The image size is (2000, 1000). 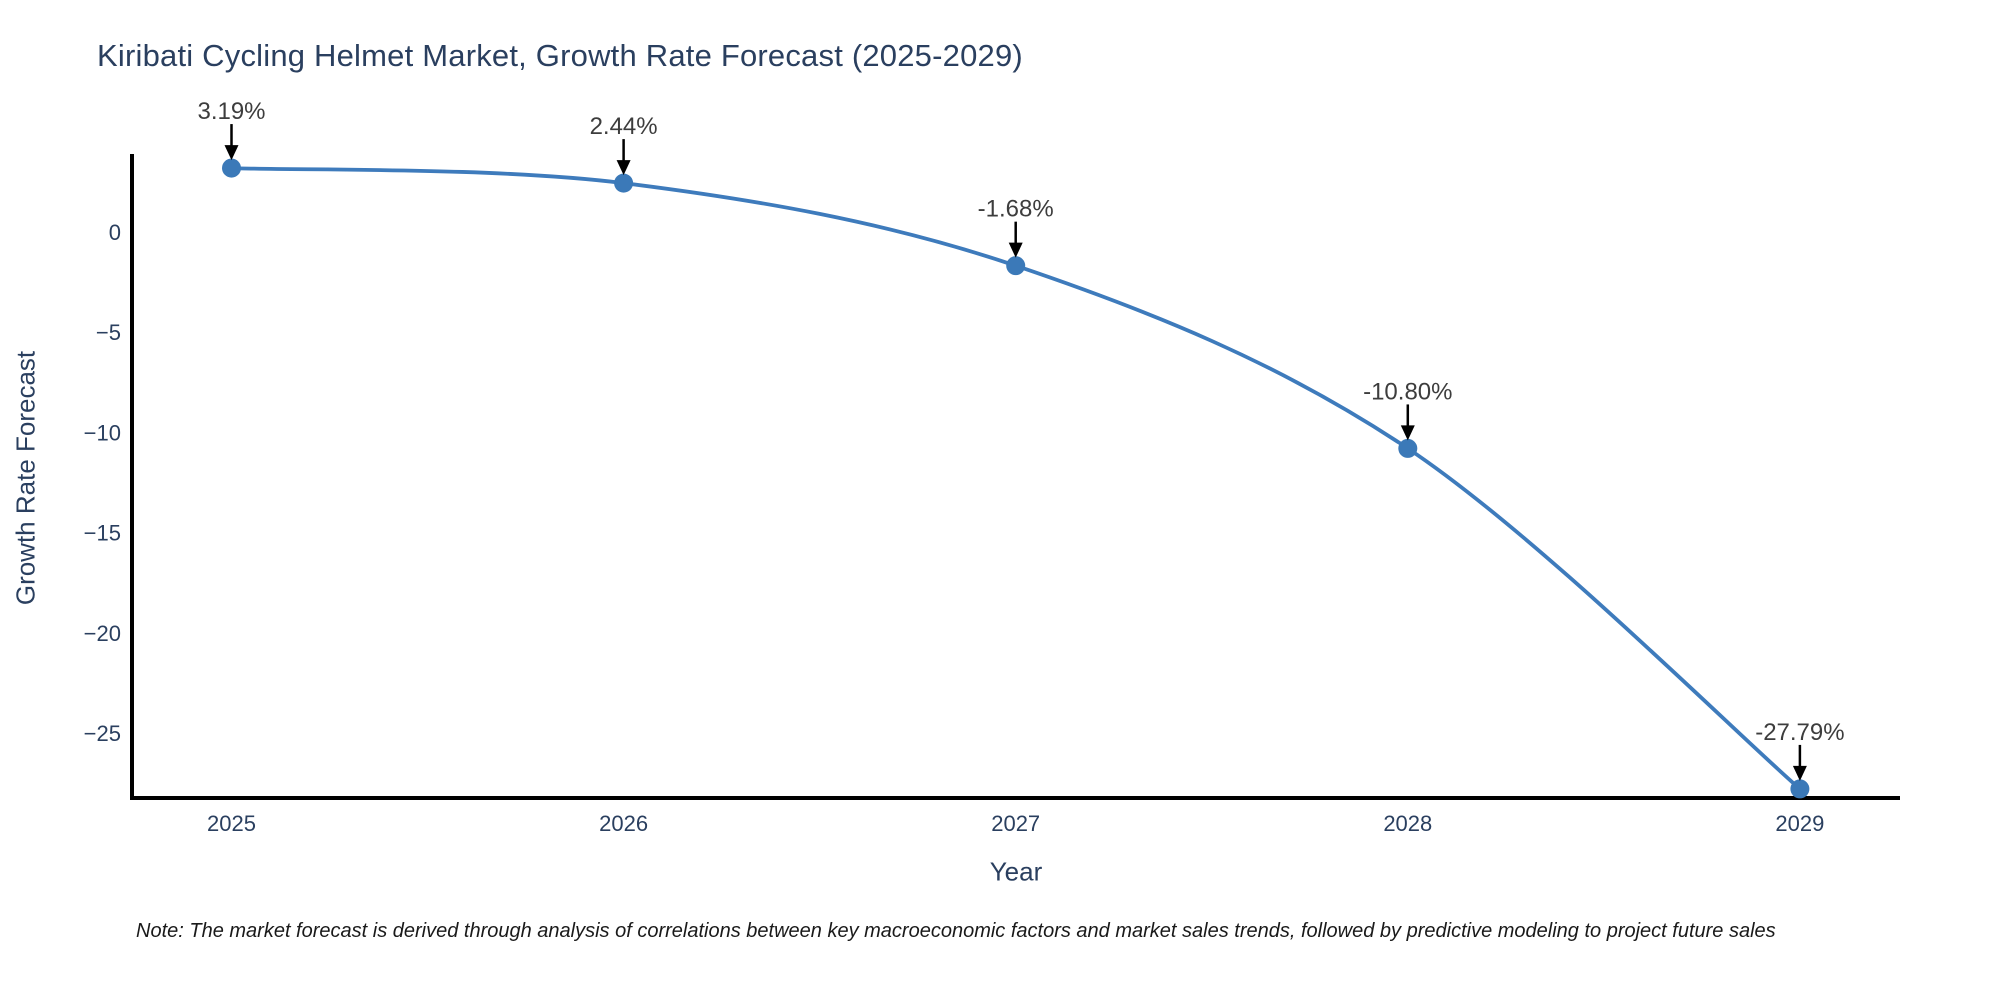 What do you see at coordinates (231, 168) in the screenshot?
I see `data-point-2025` at bounding box center [231, 168].